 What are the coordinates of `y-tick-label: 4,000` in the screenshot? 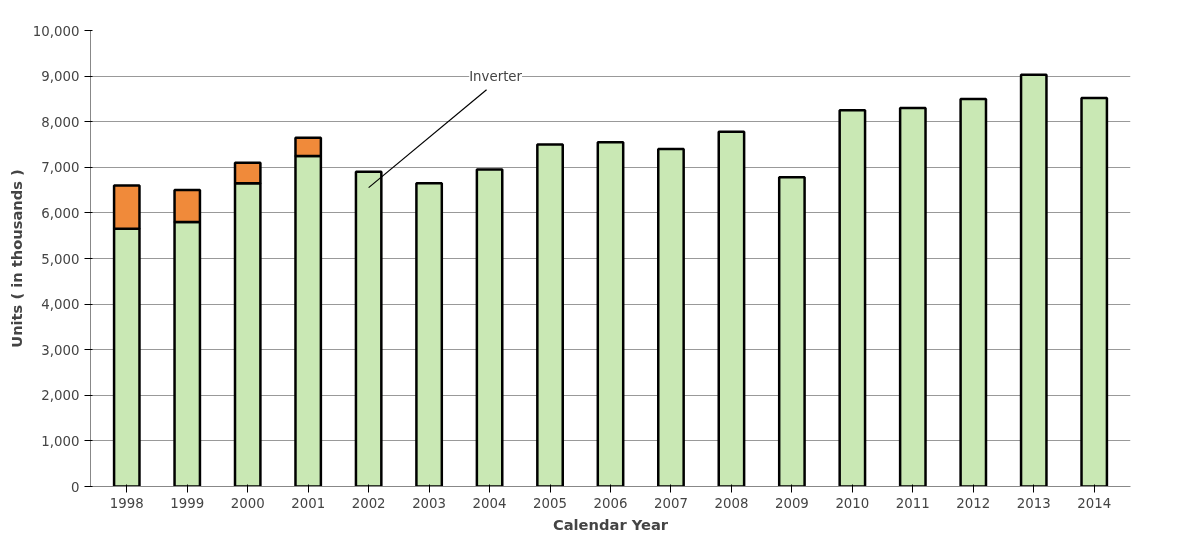 It's located at (60, 305).